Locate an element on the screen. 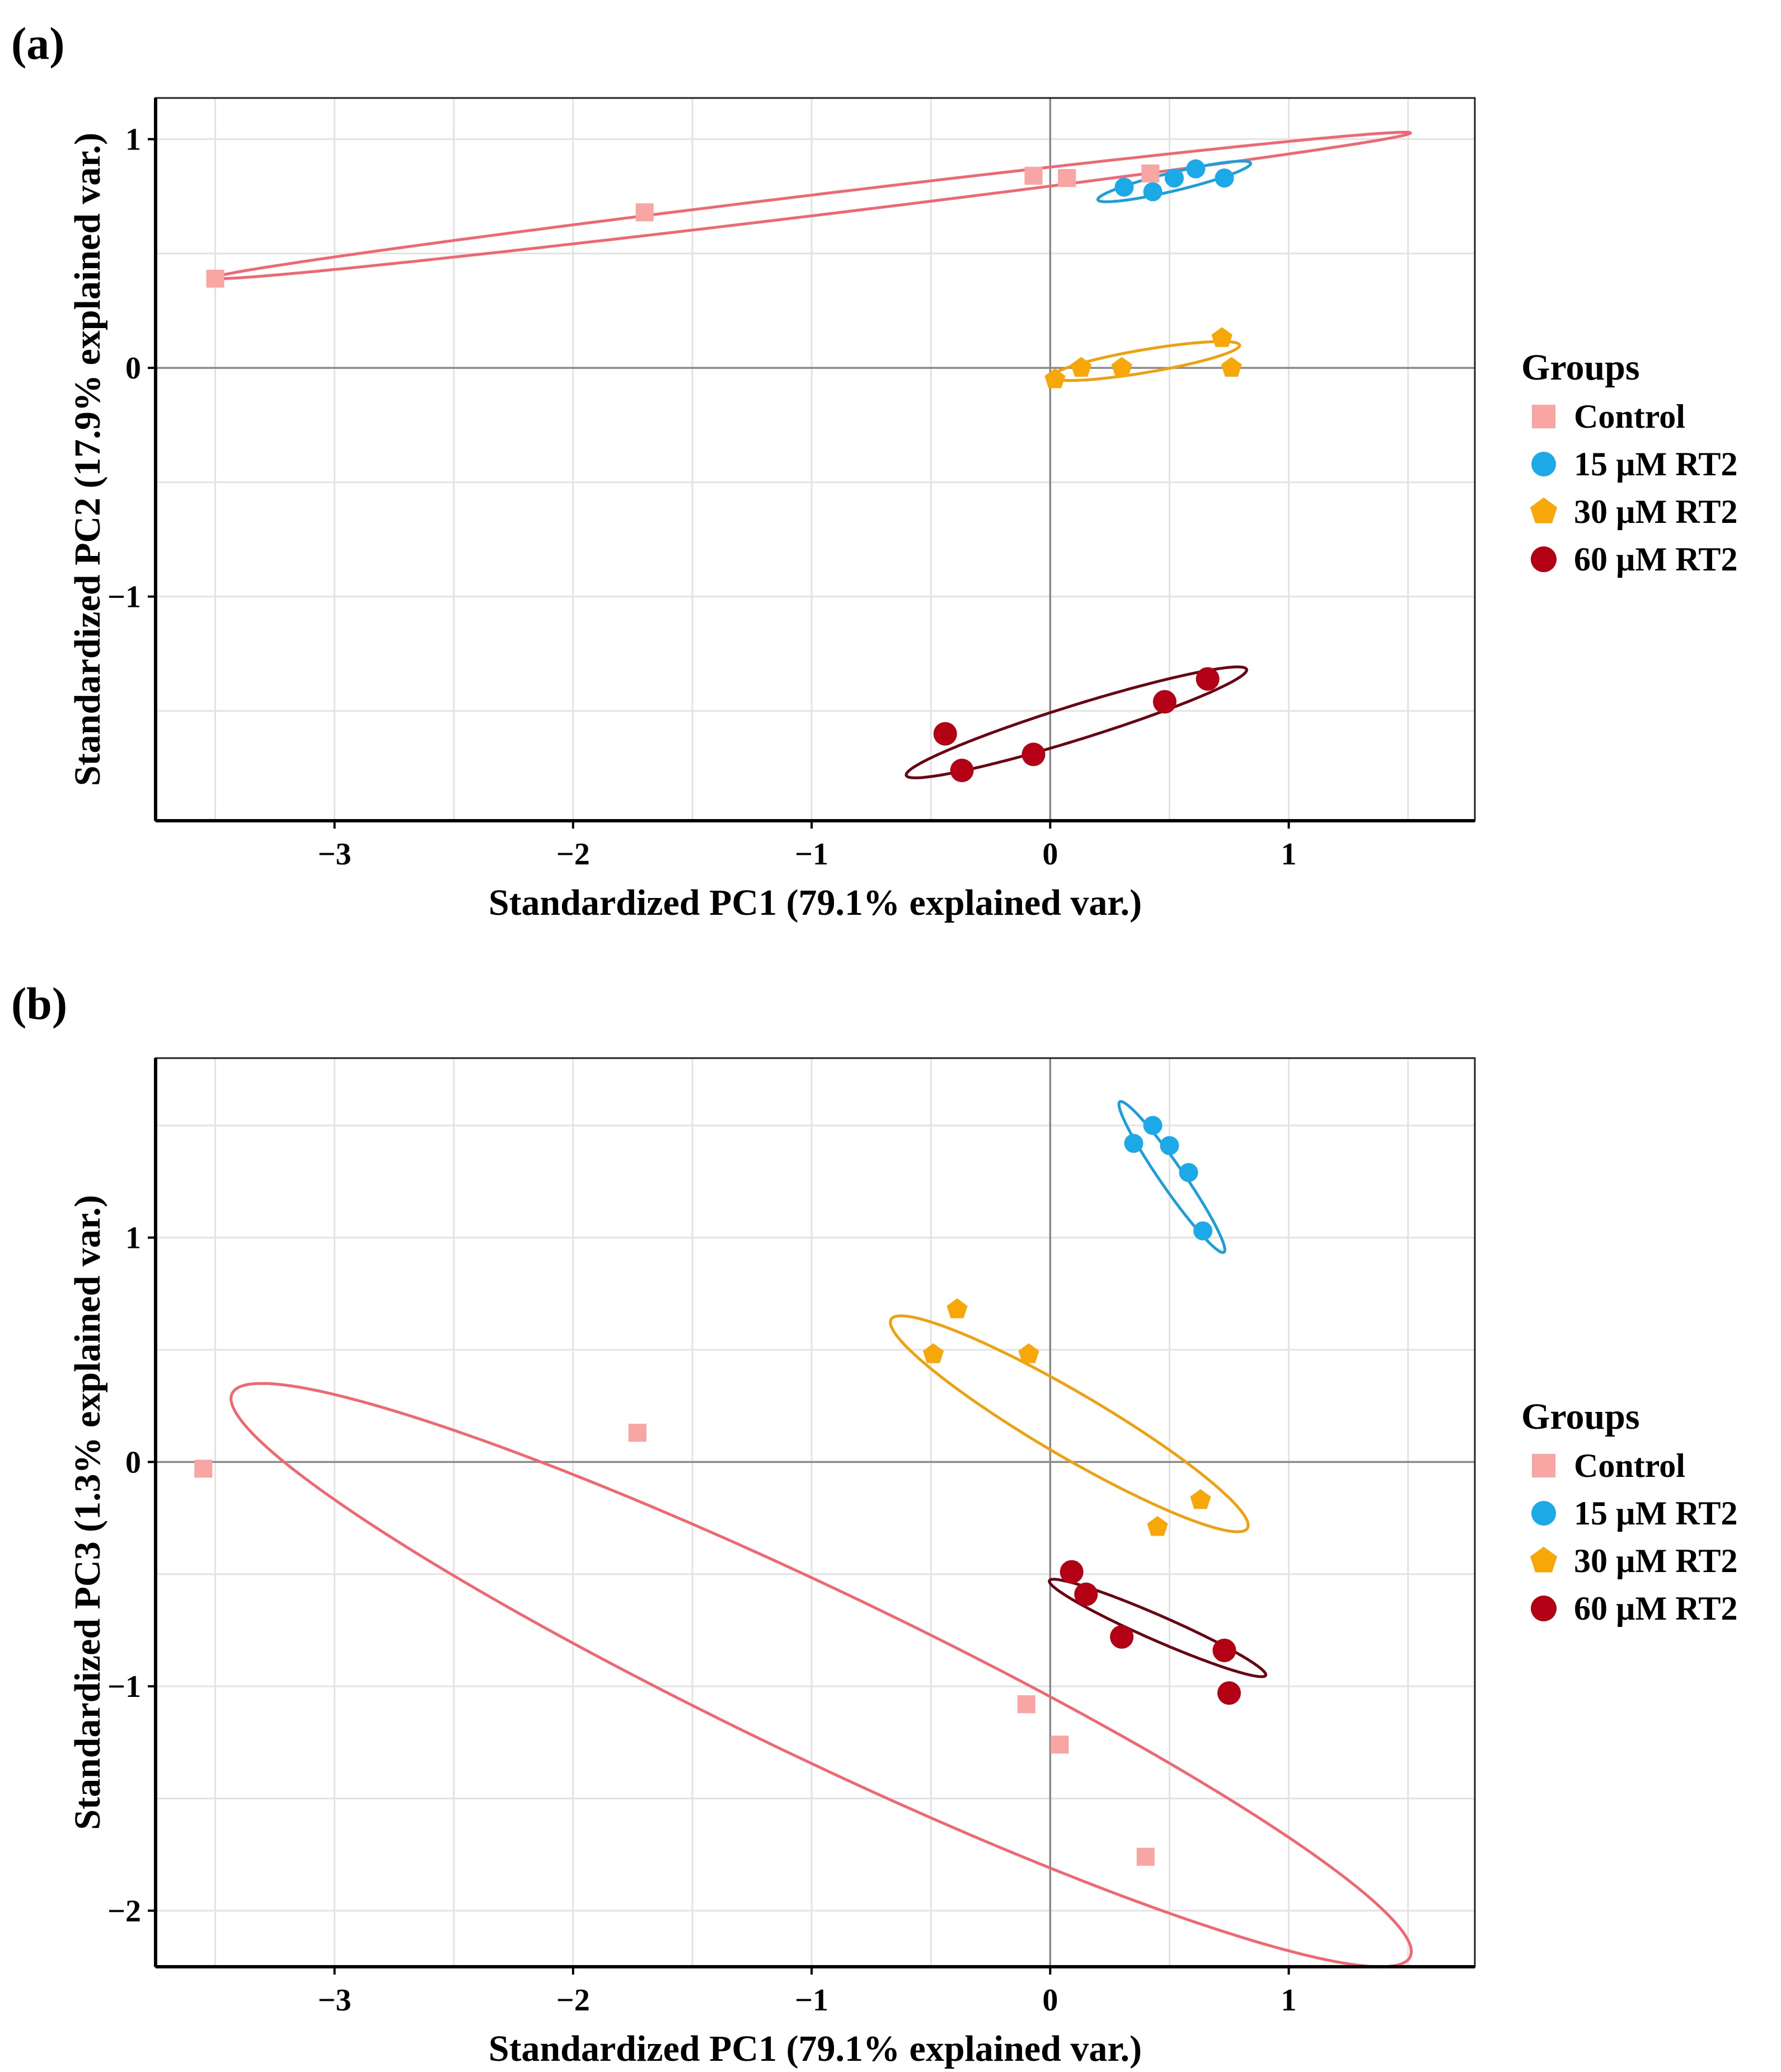  y-axis-title: Standardized PC2 (17.9% explained var.) is located at coordinates (87, 459).